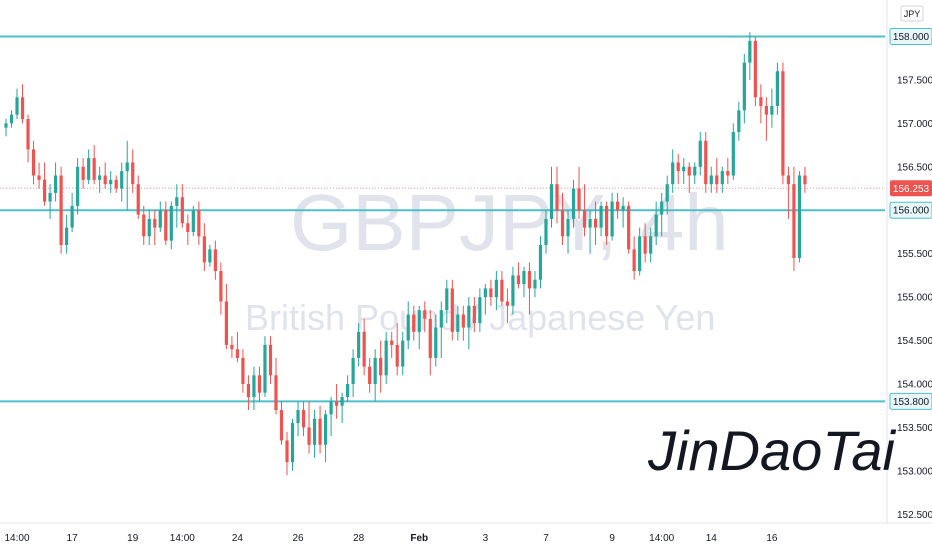 The height and width of the screenshot is (550, 932). Describe the element at coordinates (509, 222) in the screenshot. I see `symbol-watermark: GBPJPY, 4h` at that location.